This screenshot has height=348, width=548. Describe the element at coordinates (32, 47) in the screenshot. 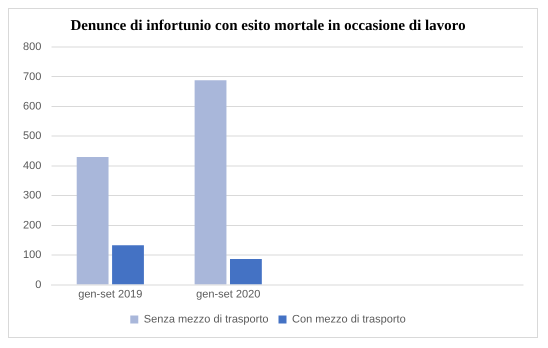

I see `y-tick-label: 800` at that location.